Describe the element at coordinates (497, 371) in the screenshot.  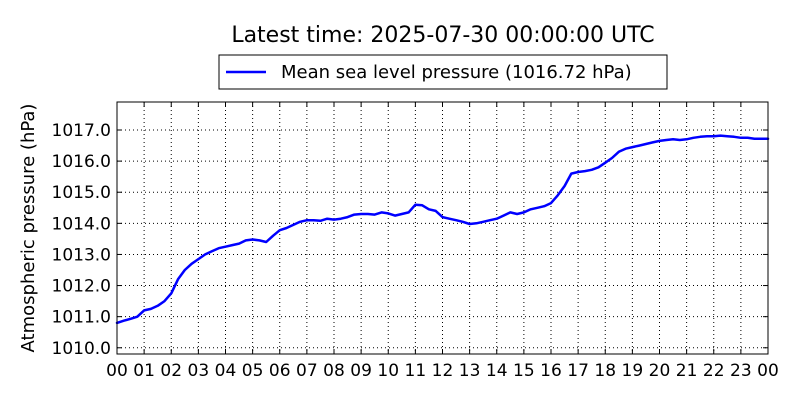
I see `x-tick-label: 14` at that location.